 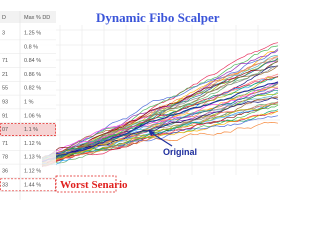 I want to click on table-cell: 1.1 %, so click(x=31, y=130).